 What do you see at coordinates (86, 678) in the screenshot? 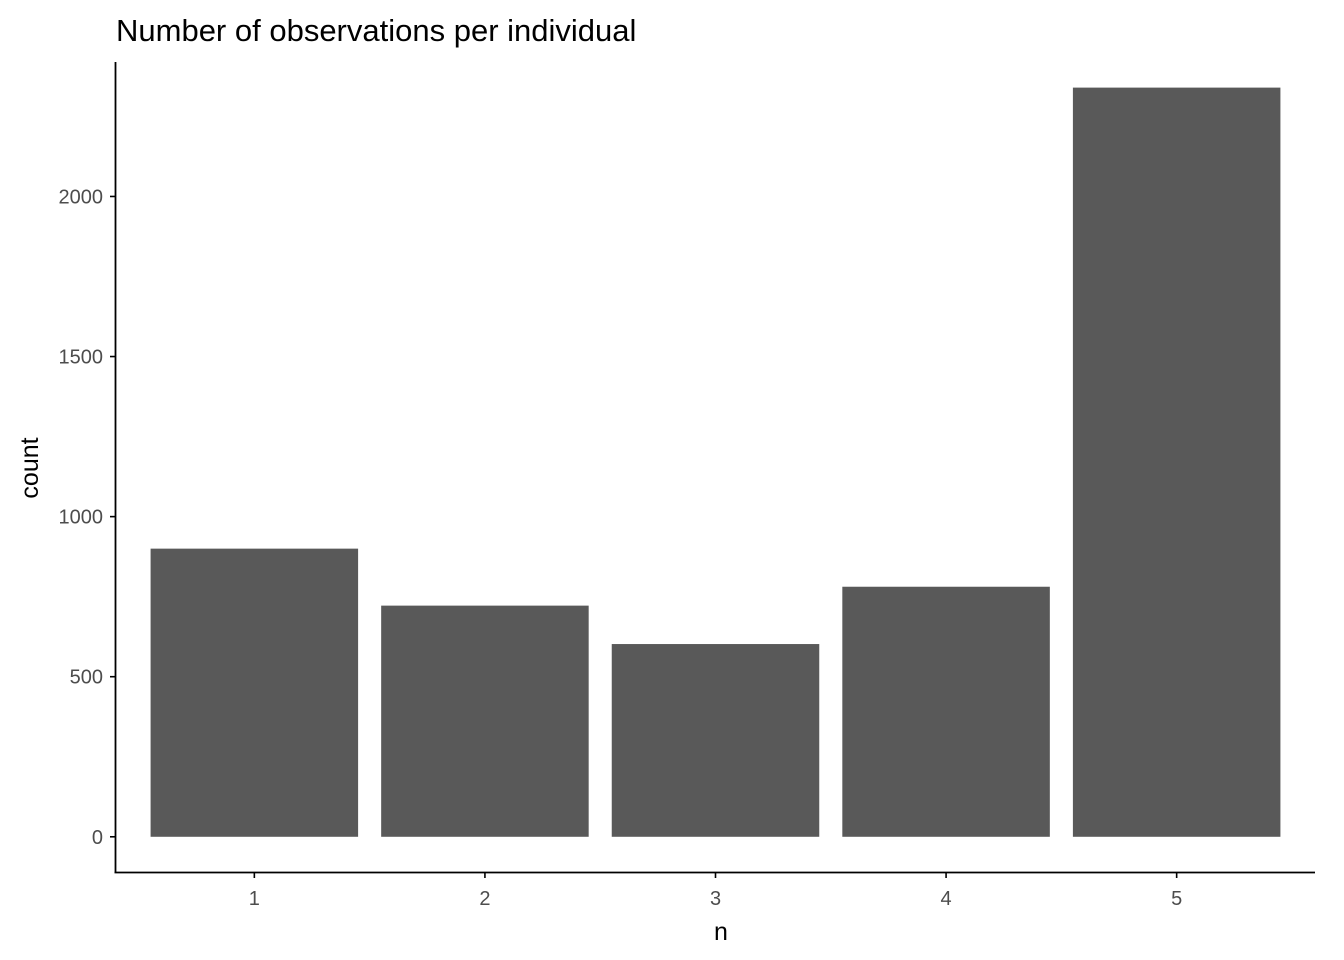
I see `y-tick-label: 500` at bounding box center [86, 678].